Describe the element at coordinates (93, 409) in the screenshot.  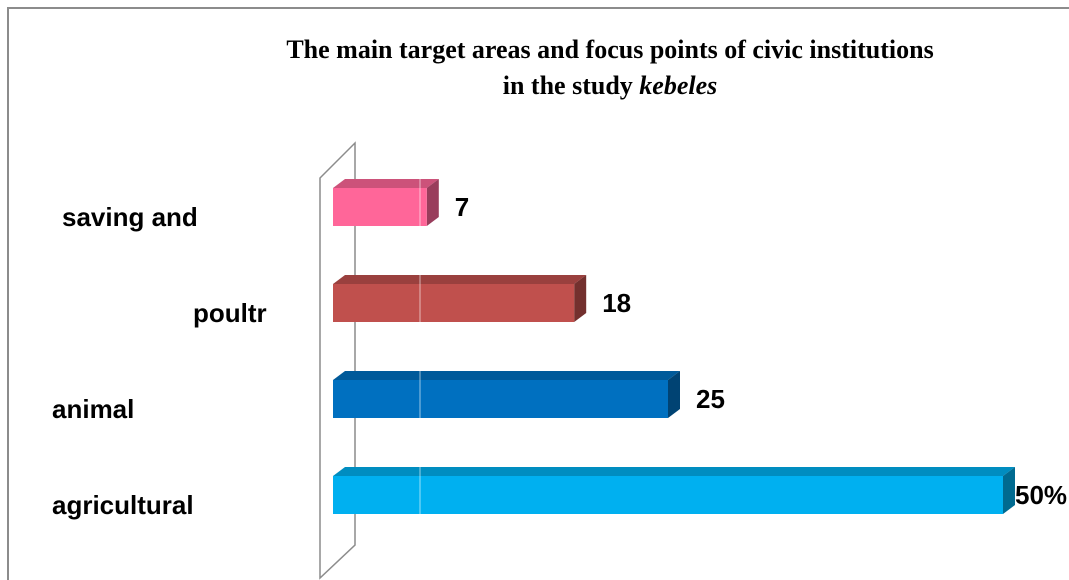
I see `category-label: animal` at that location.